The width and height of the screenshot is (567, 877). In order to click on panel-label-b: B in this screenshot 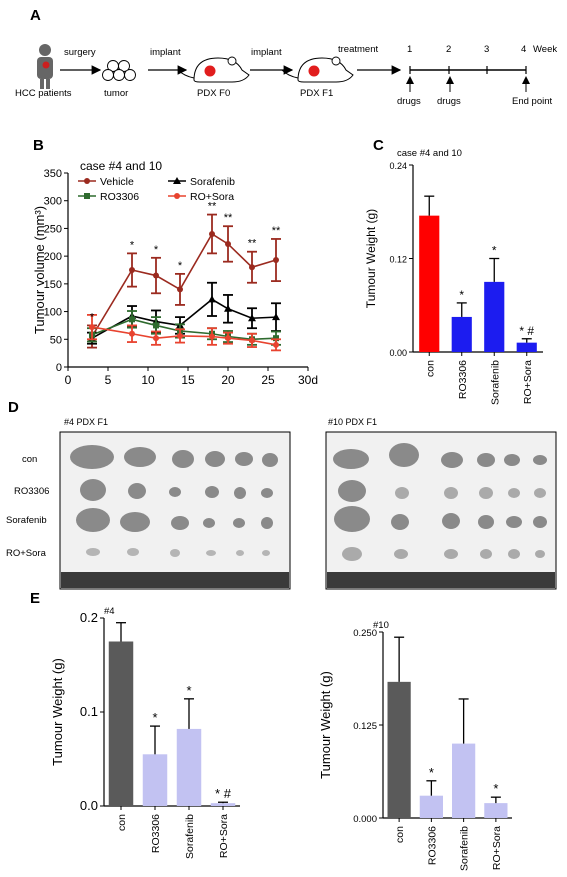, I will do `click(38, 145)`.